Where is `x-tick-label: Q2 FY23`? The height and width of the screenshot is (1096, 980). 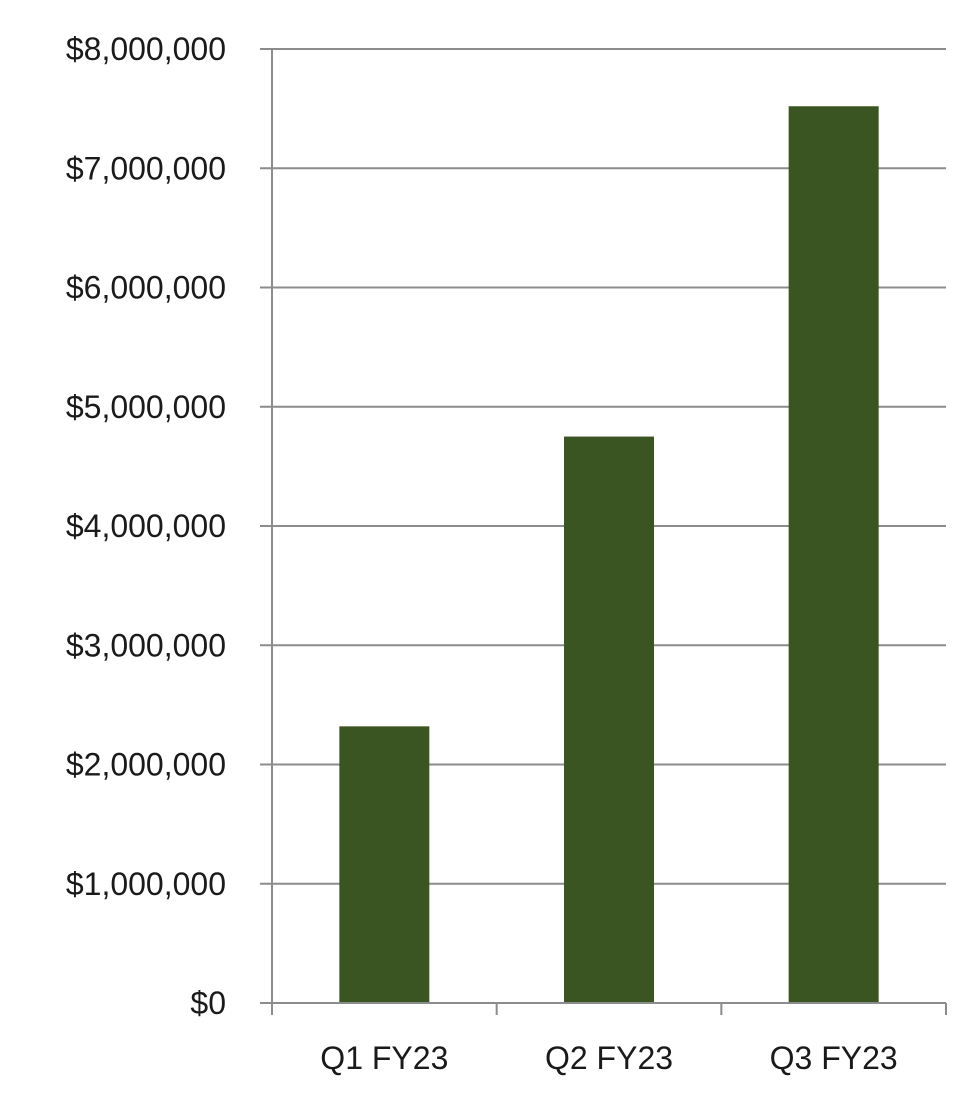 x-tick-label: Q2 FY23 is located at coordinates (609, 1058).